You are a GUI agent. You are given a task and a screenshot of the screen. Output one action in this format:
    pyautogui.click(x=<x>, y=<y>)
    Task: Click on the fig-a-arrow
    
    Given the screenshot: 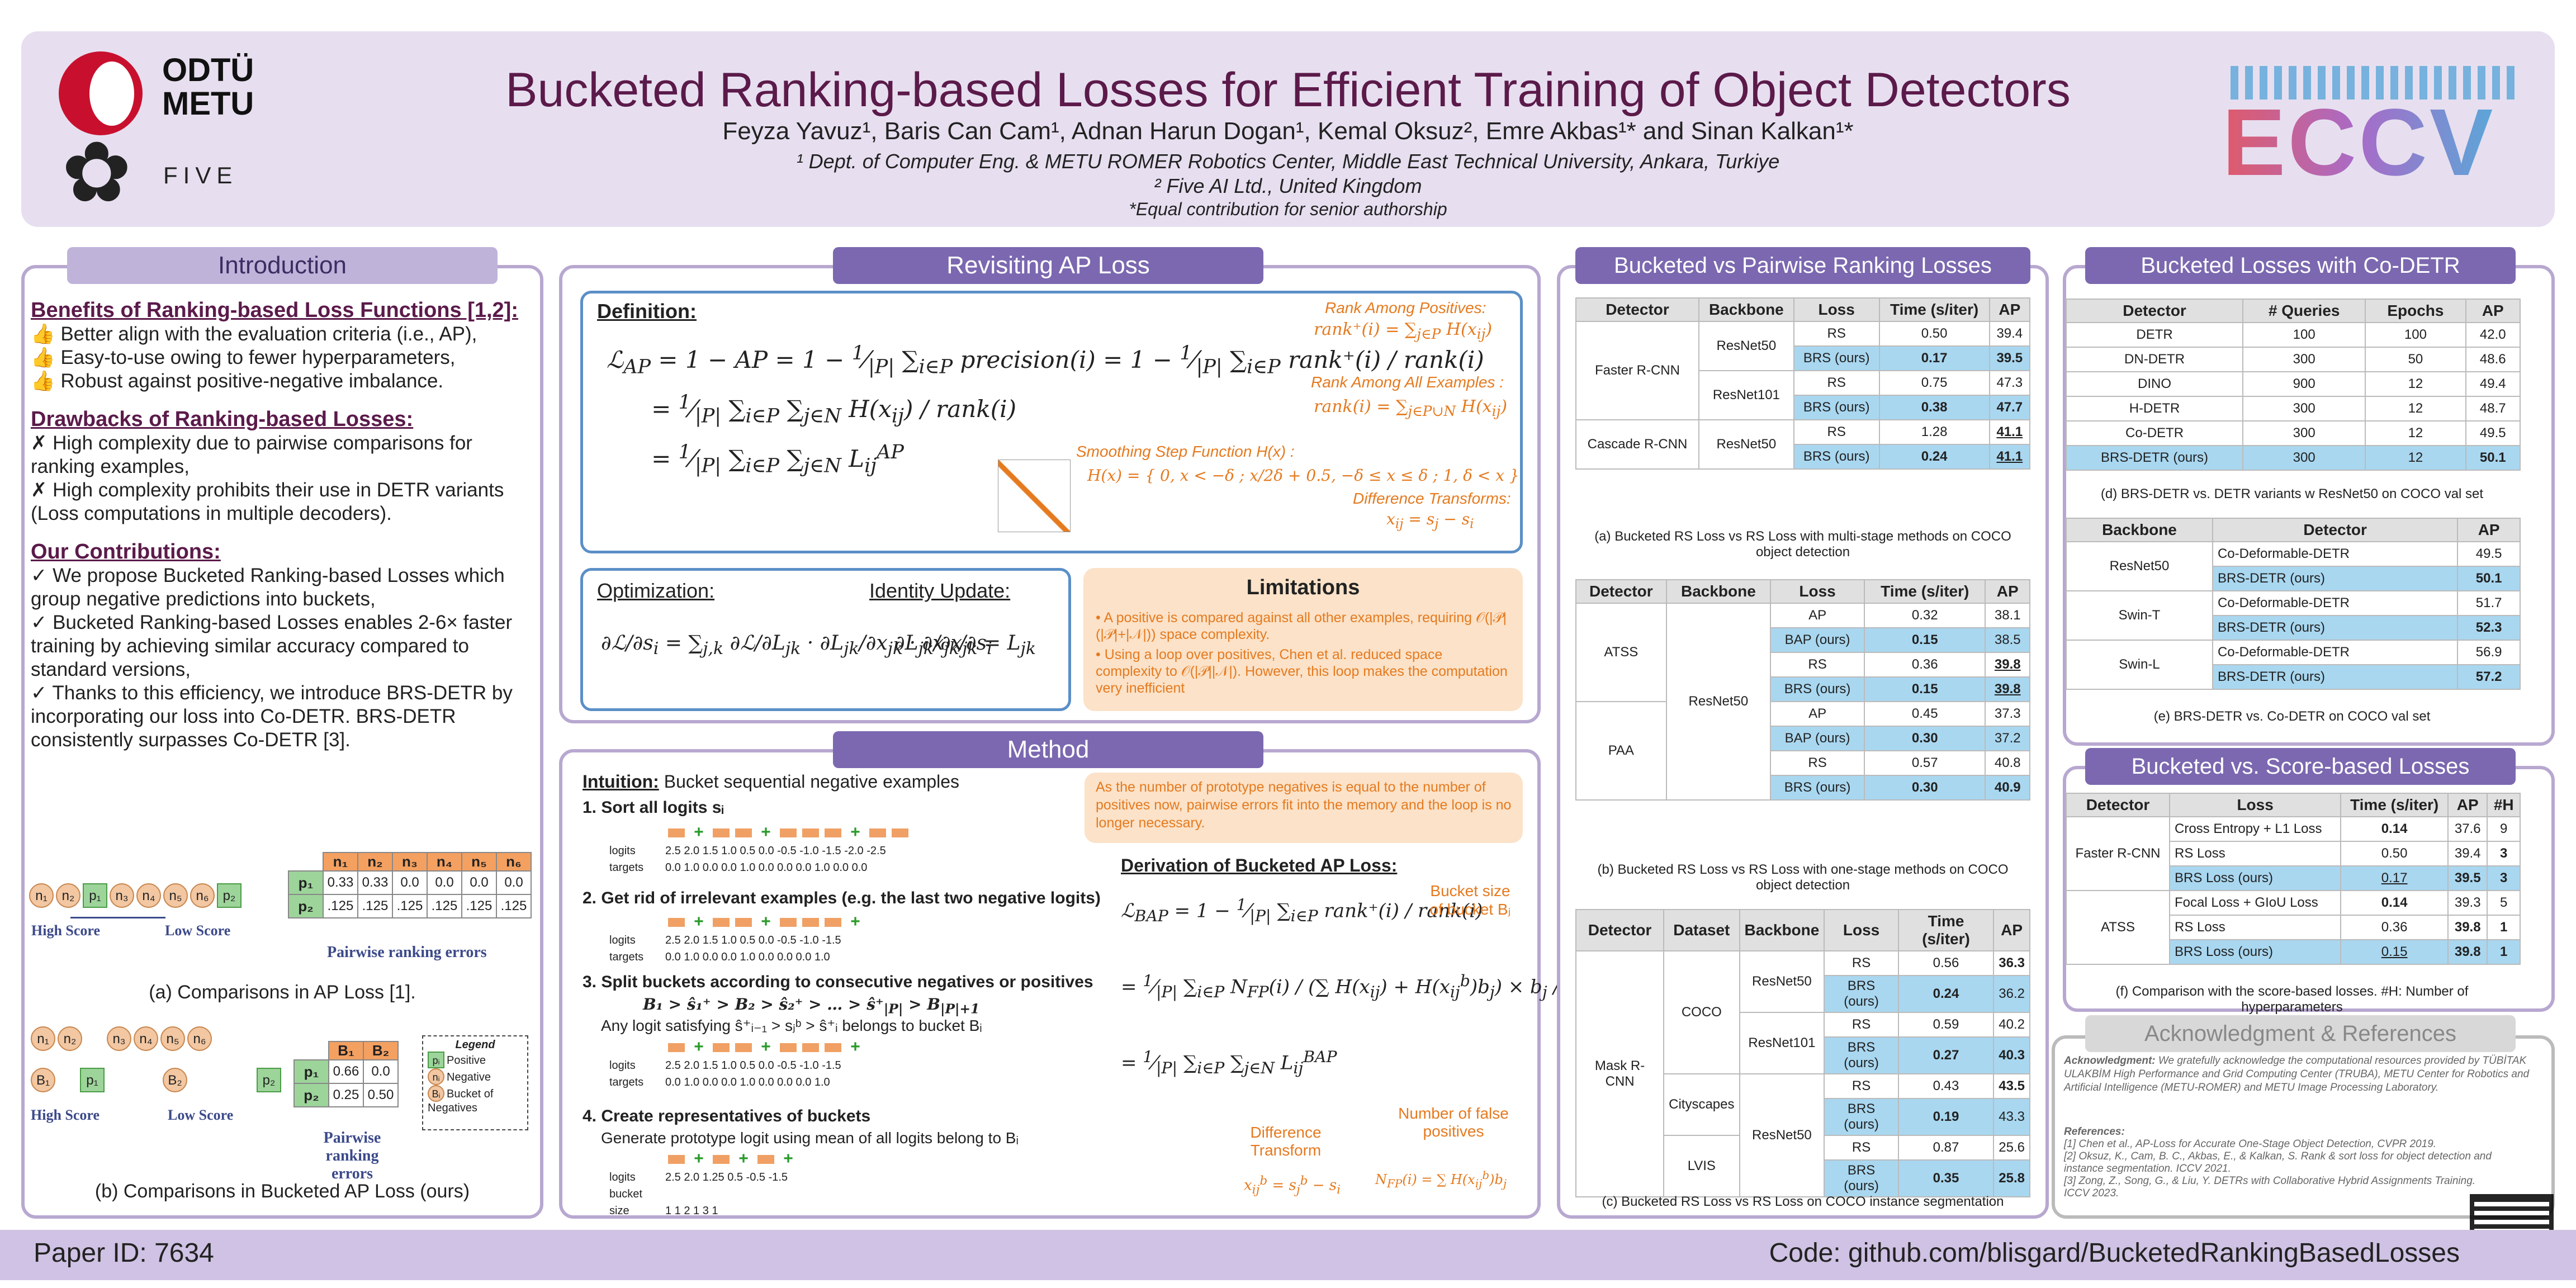 What is the action you would take?
    pyautogui.click(x=117, y=917)
    